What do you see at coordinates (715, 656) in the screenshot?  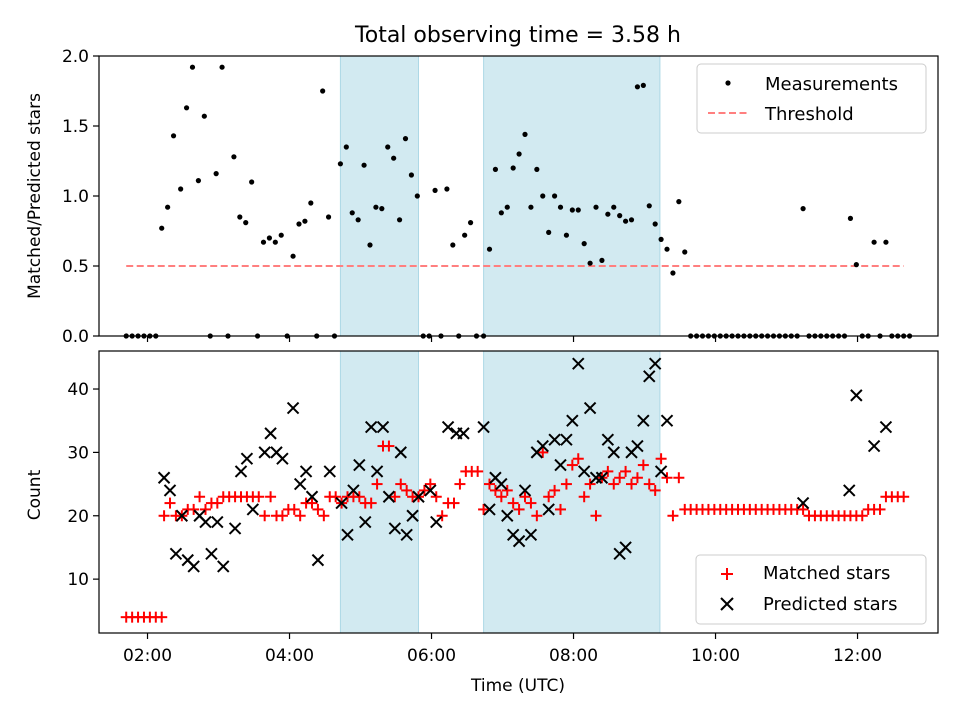 I see `bottom-x-tick-label: 10:00` at bounding box center [715, 656].